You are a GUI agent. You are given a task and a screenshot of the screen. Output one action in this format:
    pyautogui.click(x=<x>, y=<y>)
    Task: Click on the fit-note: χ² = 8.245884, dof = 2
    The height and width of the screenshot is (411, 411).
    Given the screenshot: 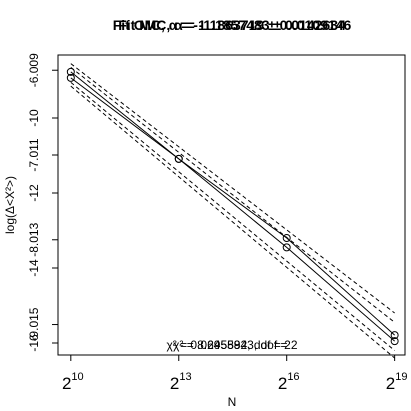 What is the action you would take?
    pyautogui.click(x=232, y=345)
    